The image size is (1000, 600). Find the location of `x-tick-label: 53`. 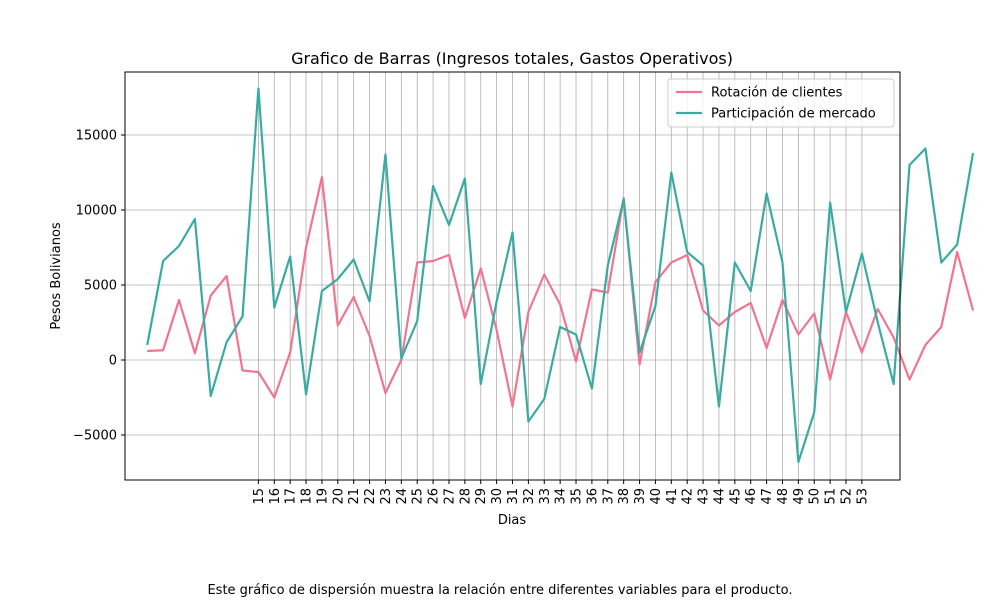

x-tick-label: 53 is located at coordinates (862, 496).